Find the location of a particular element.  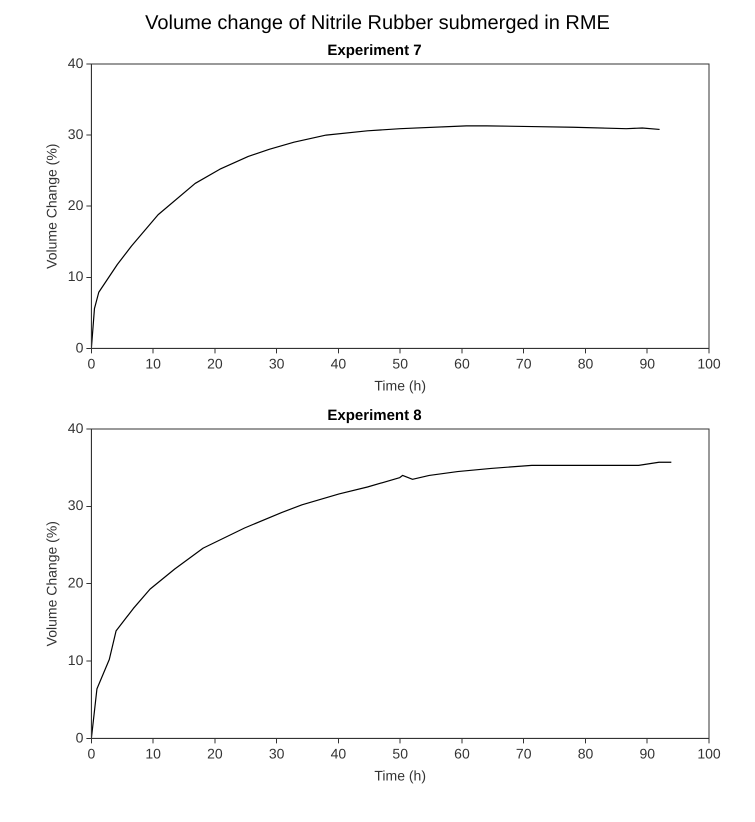

chart-subtitle: Experiment 7 is located at coordinates (374, 51).